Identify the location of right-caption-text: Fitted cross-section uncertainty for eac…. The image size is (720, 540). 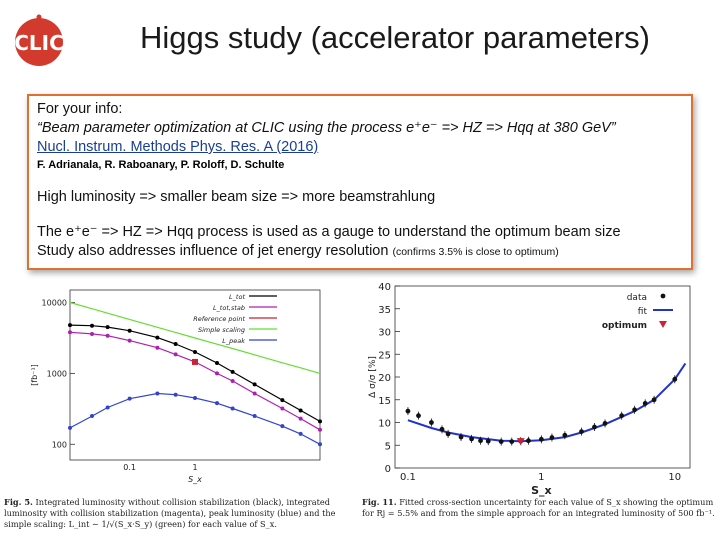
(538, 507).